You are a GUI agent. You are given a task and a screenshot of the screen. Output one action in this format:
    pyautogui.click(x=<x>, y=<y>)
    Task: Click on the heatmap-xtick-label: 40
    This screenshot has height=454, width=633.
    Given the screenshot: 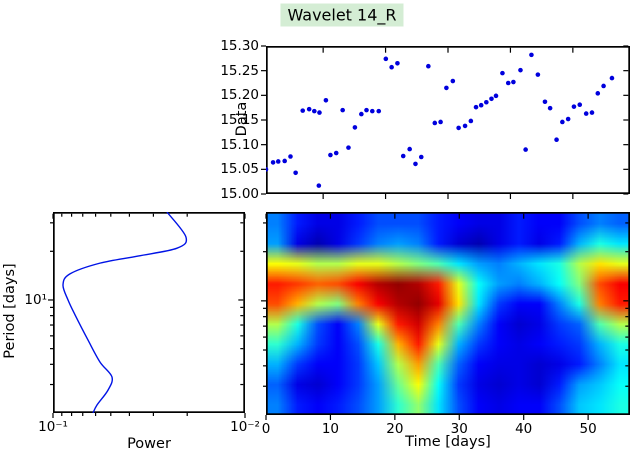 What is the action you would take?
    pyautogui.click(x=524, y=429)
    